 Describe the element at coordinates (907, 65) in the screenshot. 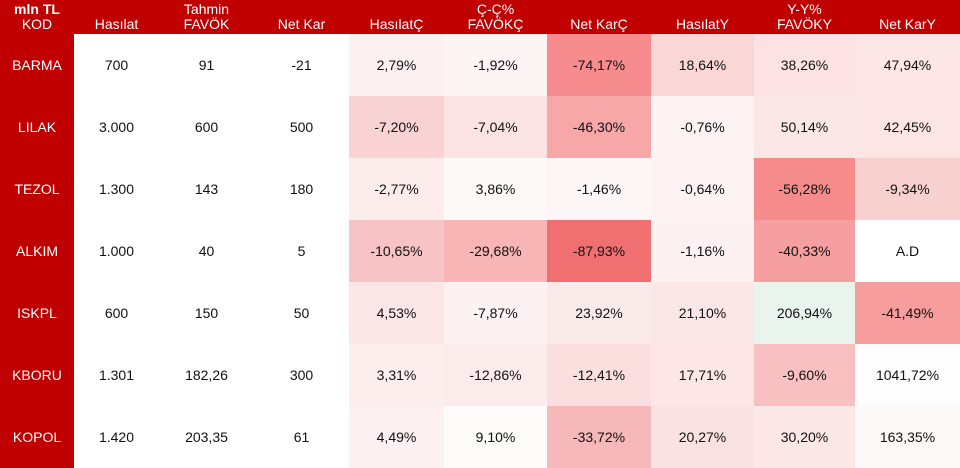

I see `change-percent-cell: 47,94%` at that location.